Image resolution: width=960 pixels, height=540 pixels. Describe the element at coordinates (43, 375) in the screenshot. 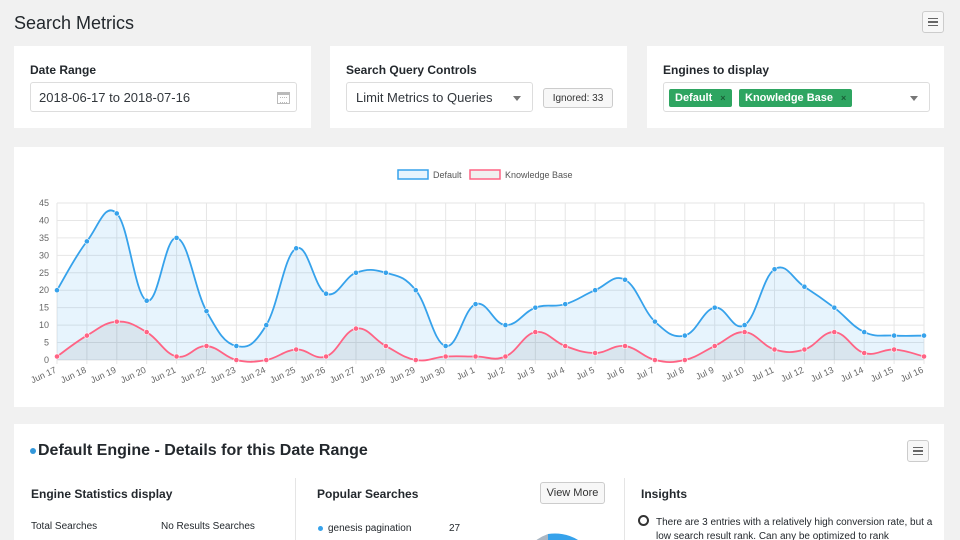

I see `x-tick-label: Jun 17` at that location.